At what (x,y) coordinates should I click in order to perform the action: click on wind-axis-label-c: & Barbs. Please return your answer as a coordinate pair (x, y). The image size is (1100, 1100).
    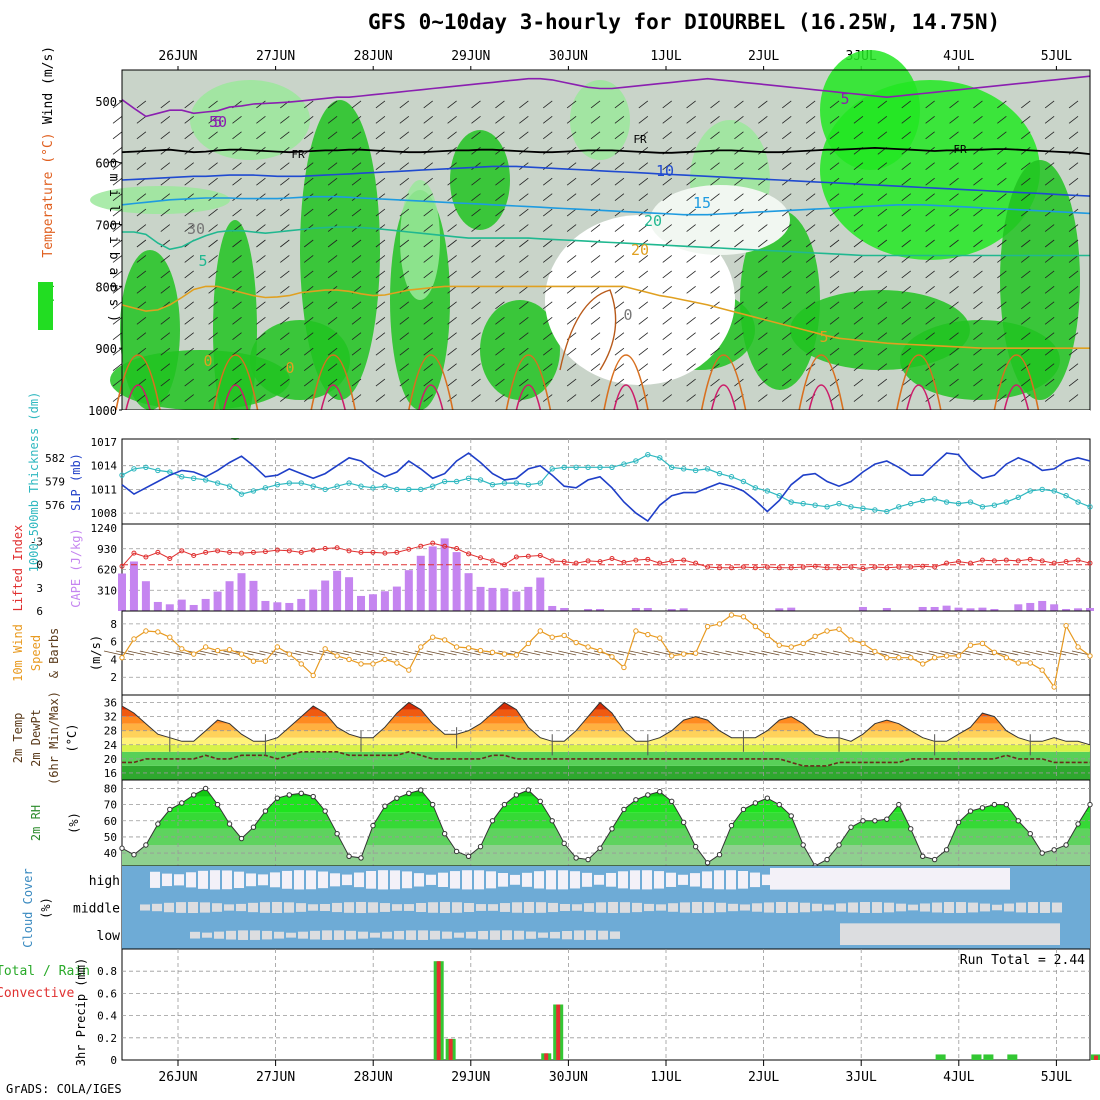
    Looking at the image, I should click on (54, 653).